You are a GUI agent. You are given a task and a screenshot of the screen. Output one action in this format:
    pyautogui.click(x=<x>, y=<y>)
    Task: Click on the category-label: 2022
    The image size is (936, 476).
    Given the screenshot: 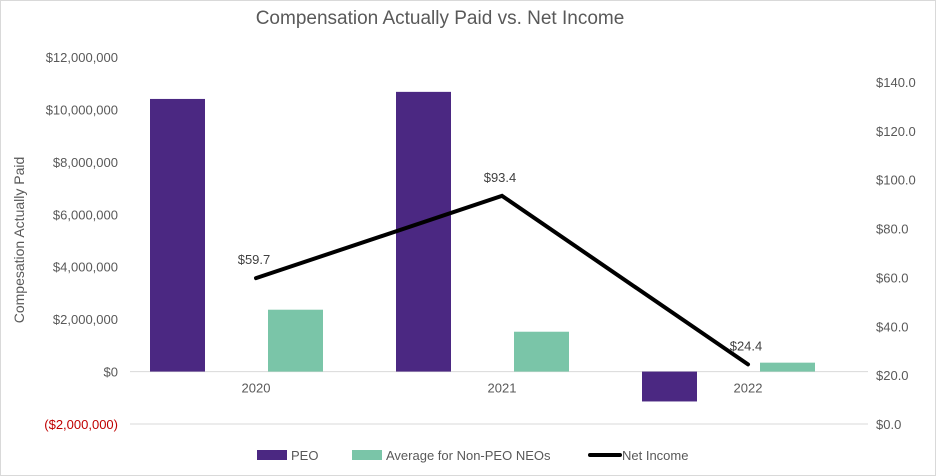 What is the action you would take?
    pyautogui.click(x=748, y=388)
    